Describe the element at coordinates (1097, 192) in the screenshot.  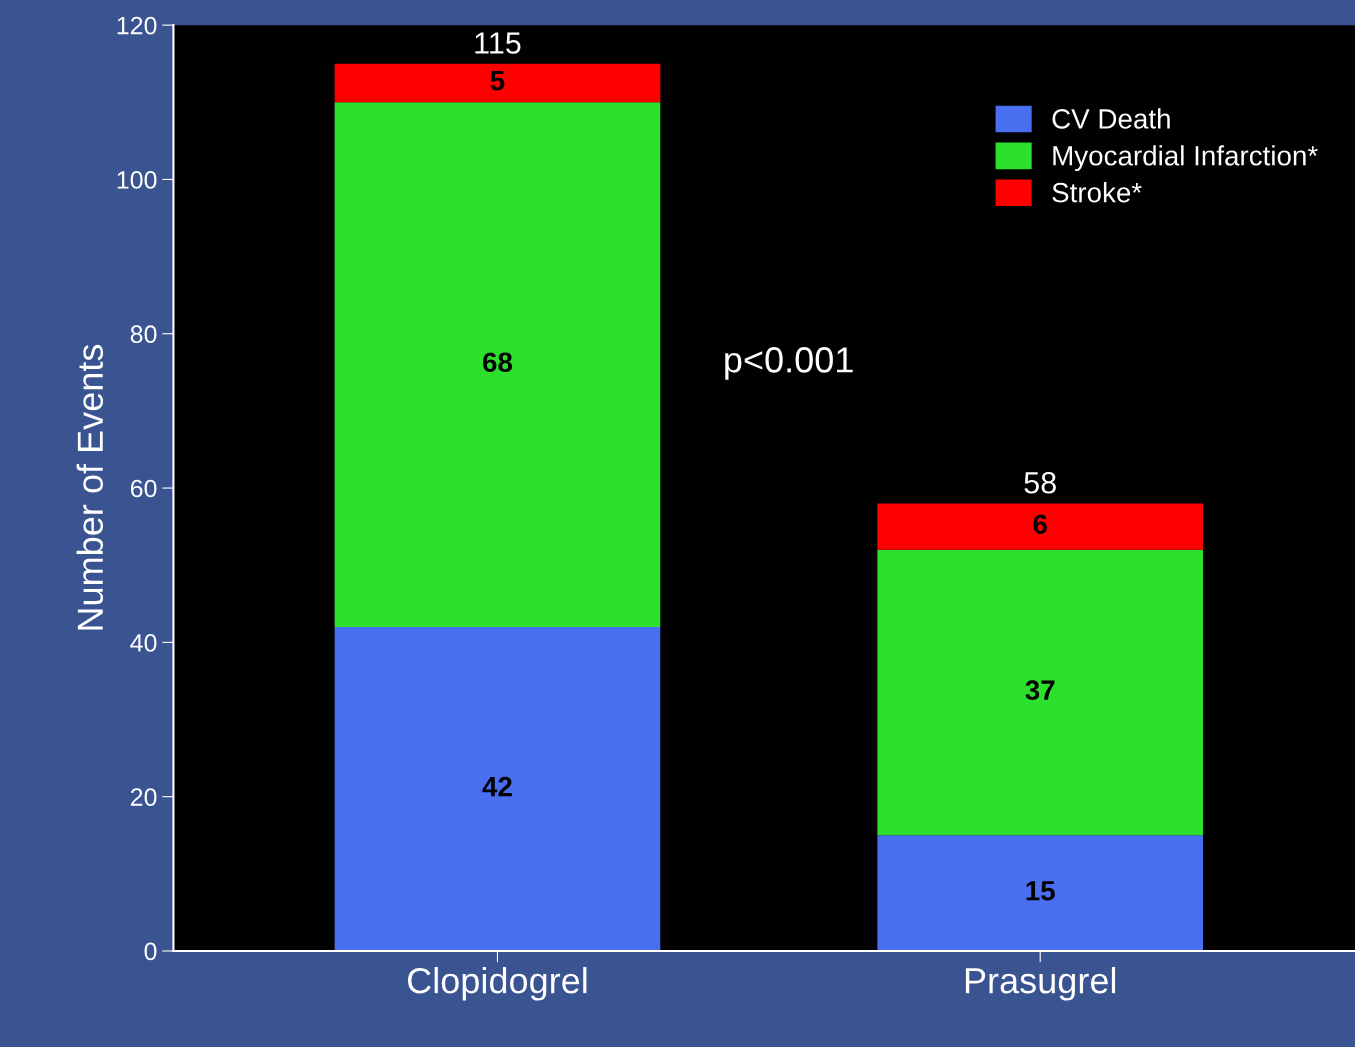
I see `legend-label: Stroke*` at that location.